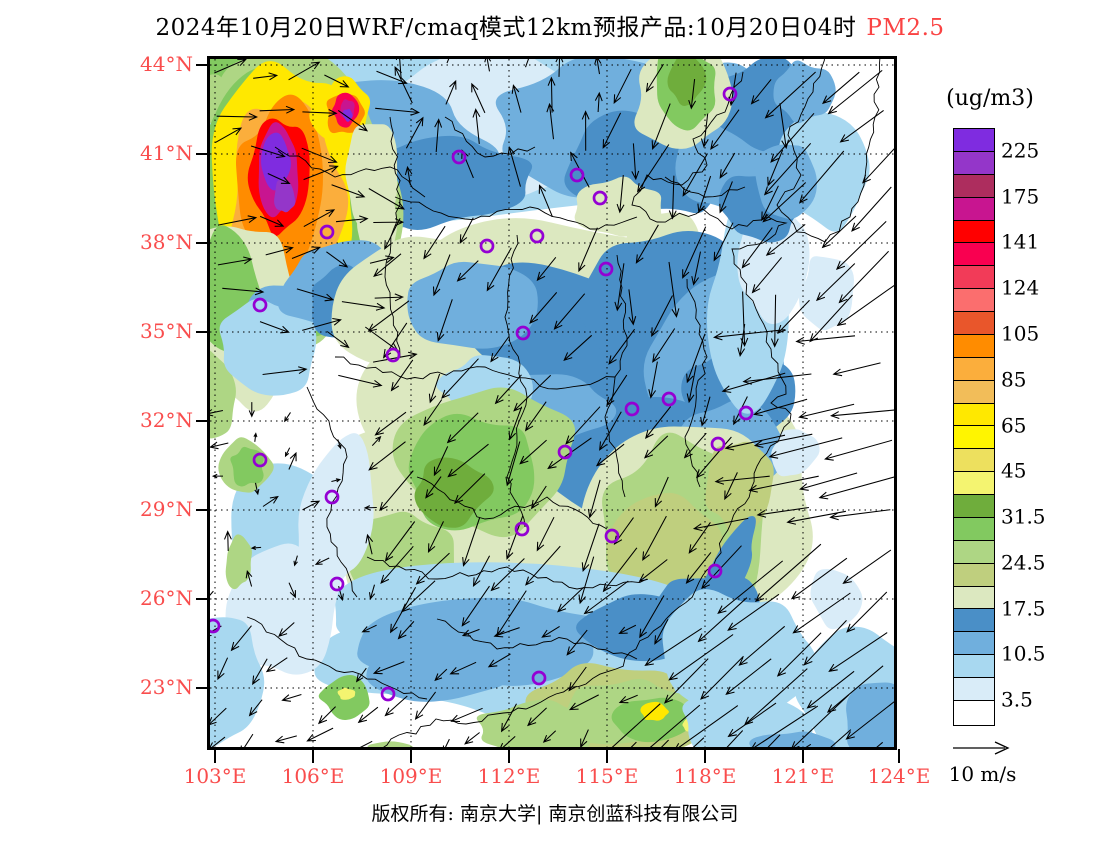  I want to click on lon-label: 115°E, so click(607, 776).